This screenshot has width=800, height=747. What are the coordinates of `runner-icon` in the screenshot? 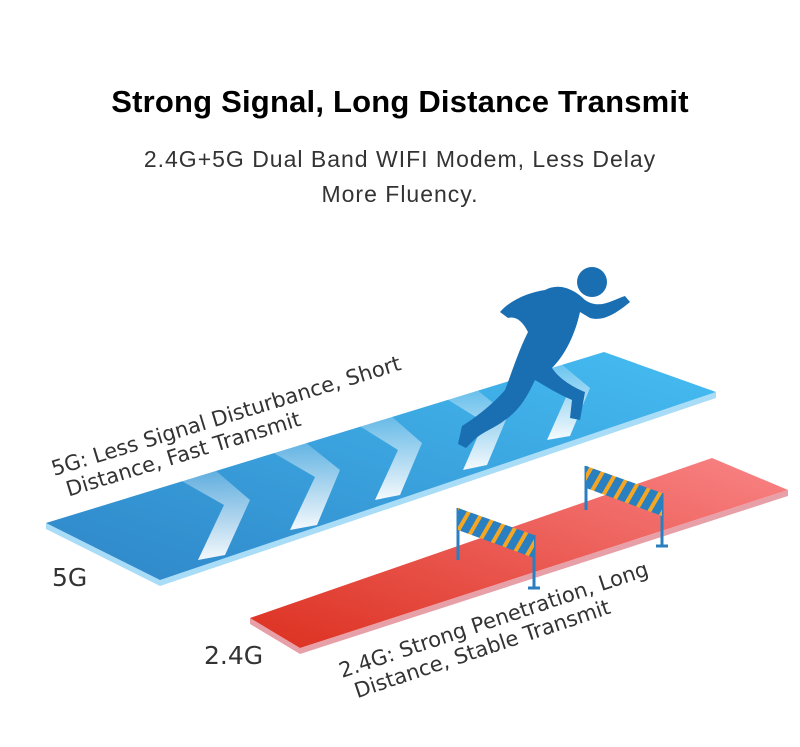 It's located at (544, 357).